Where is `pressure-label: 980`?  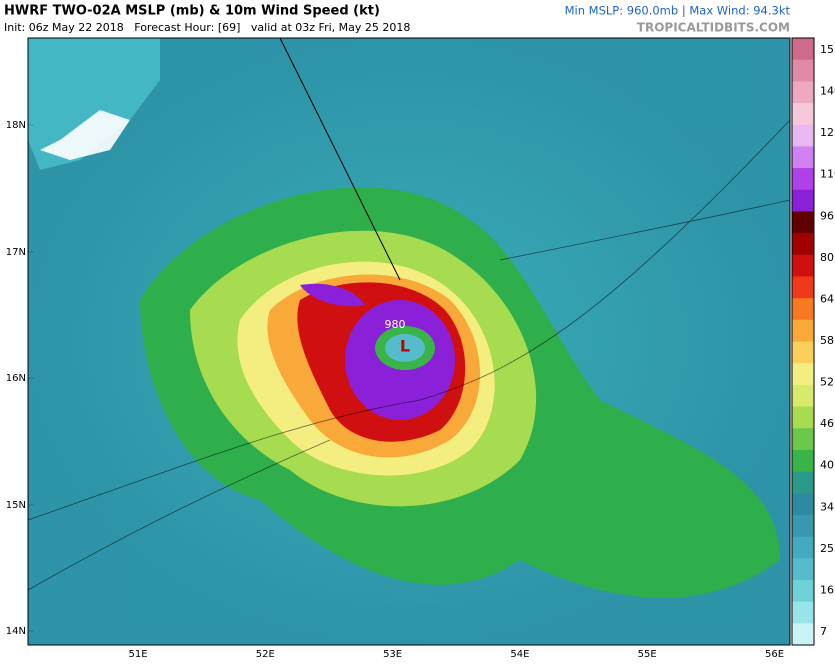 pressure-label: 980 is located at coordinates (395, 324).